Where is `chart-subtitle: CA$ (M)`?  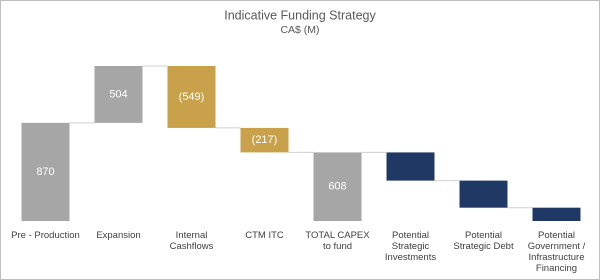
chart-subtitle: CA$ (M) is located at coordinates (299, 30).